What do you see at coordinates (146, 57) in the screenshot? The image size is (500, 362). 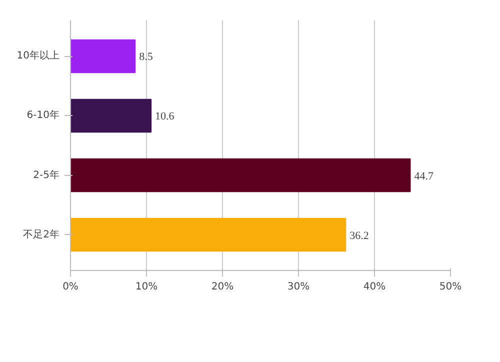 I see `data-label: 8.5` at bounding box center [146, 57].